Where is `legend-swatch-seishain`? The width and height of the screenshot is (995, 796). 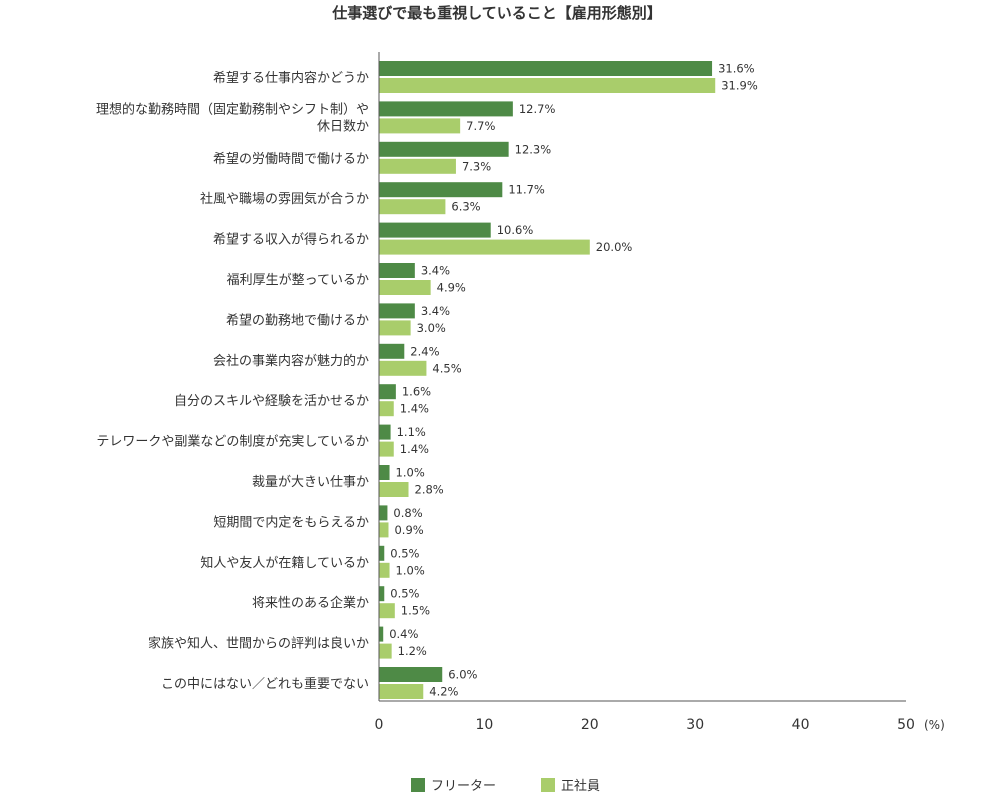
legend-swatch-seishain is located at coordinates (548, 785).